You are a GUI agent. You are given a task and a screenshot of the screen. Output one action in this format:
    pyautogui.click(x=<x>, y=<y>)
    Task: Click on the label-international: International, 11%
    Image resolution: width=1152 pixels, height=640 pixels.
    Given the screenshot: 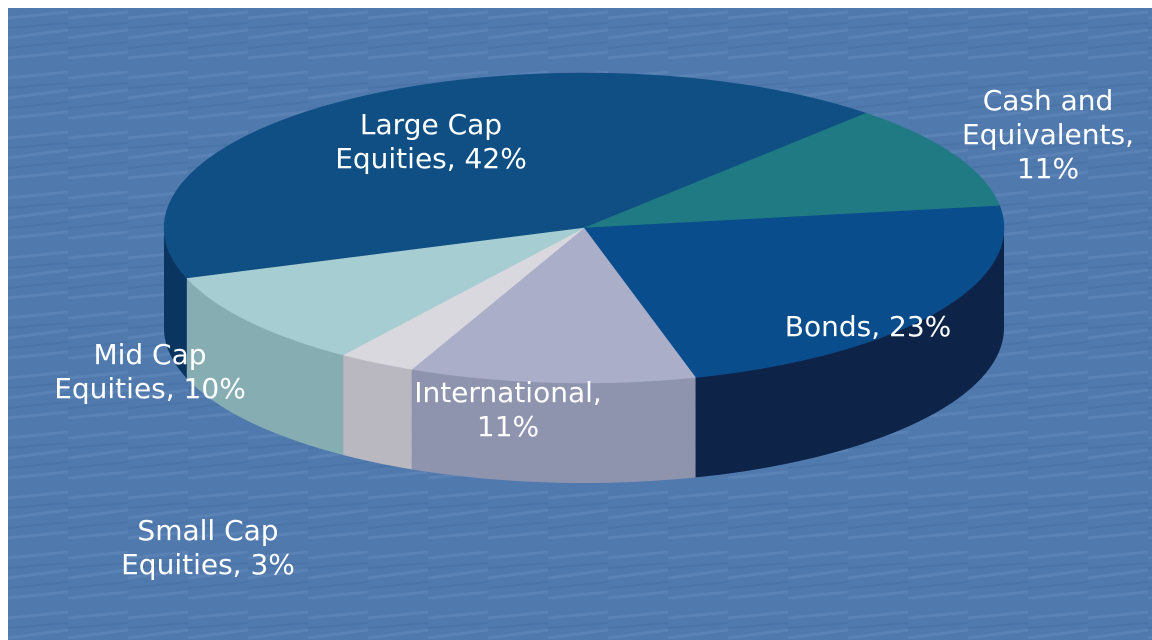 What is the action you would take?
    pyautogui.click(x=508, y=409)
    